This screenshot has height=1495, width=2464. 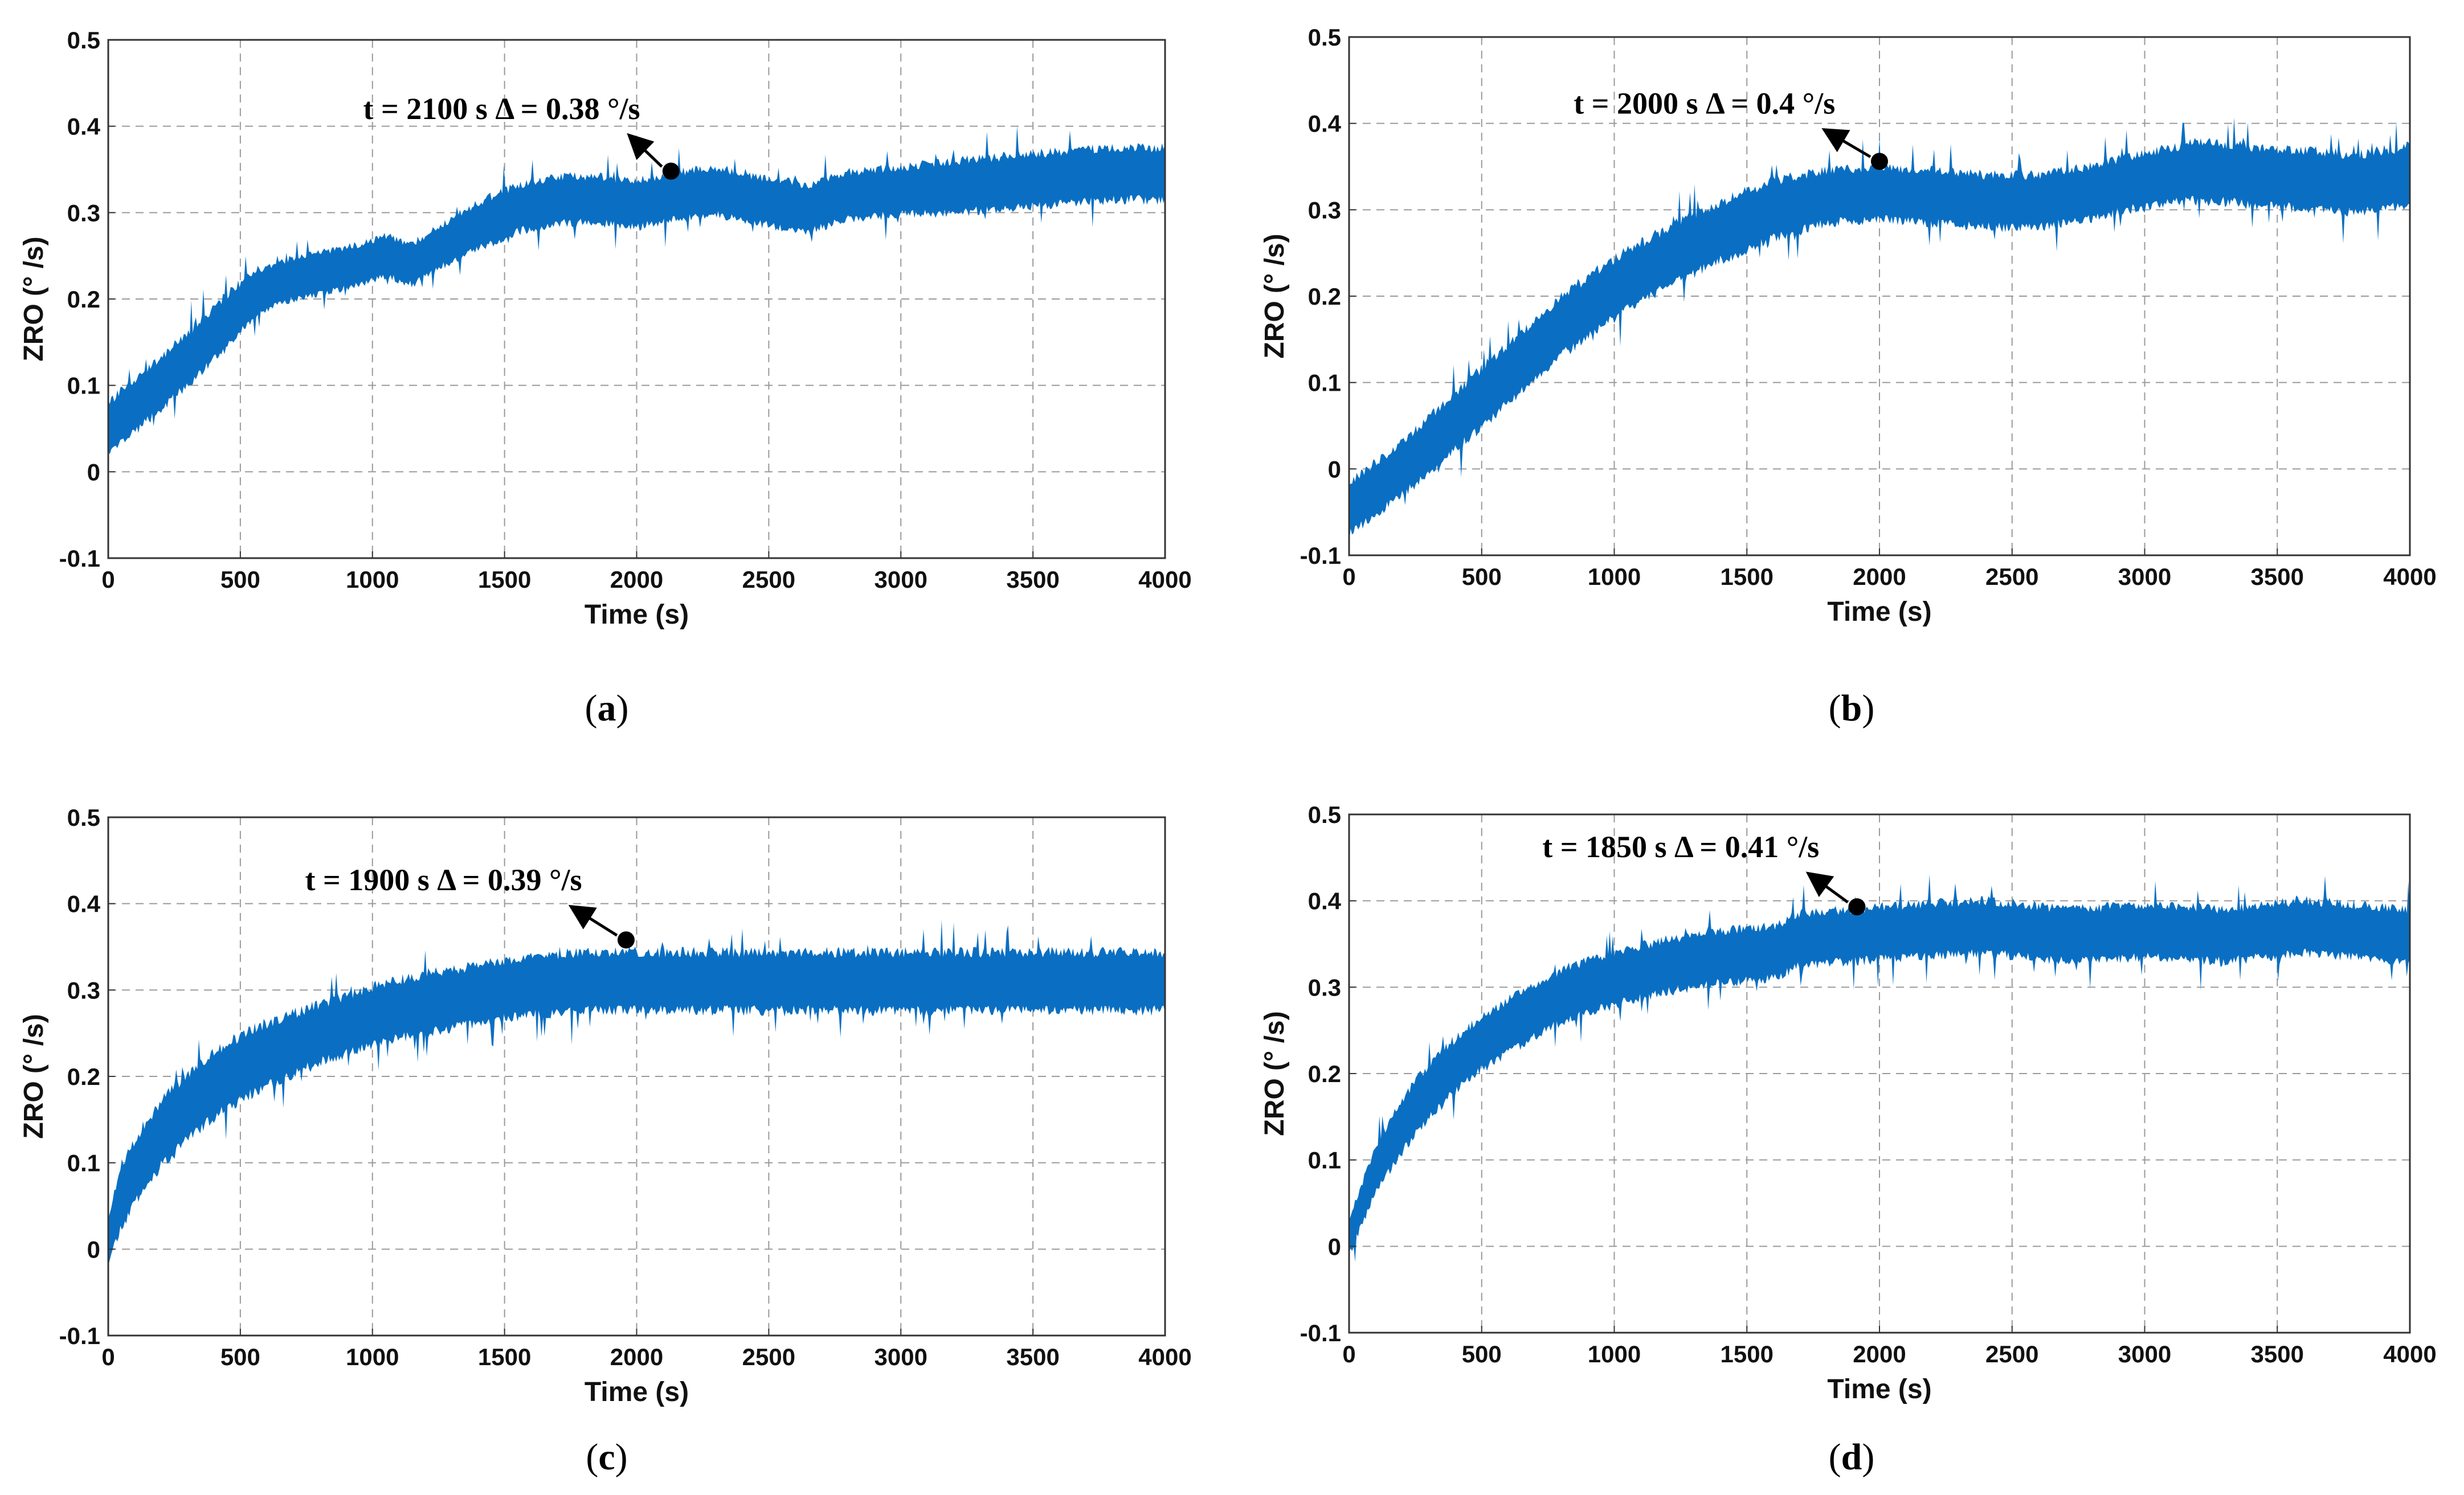 I want to click on annotation-text: t = 1850 s Δ = 0.41 °/s, so click(x=1680, y=847).